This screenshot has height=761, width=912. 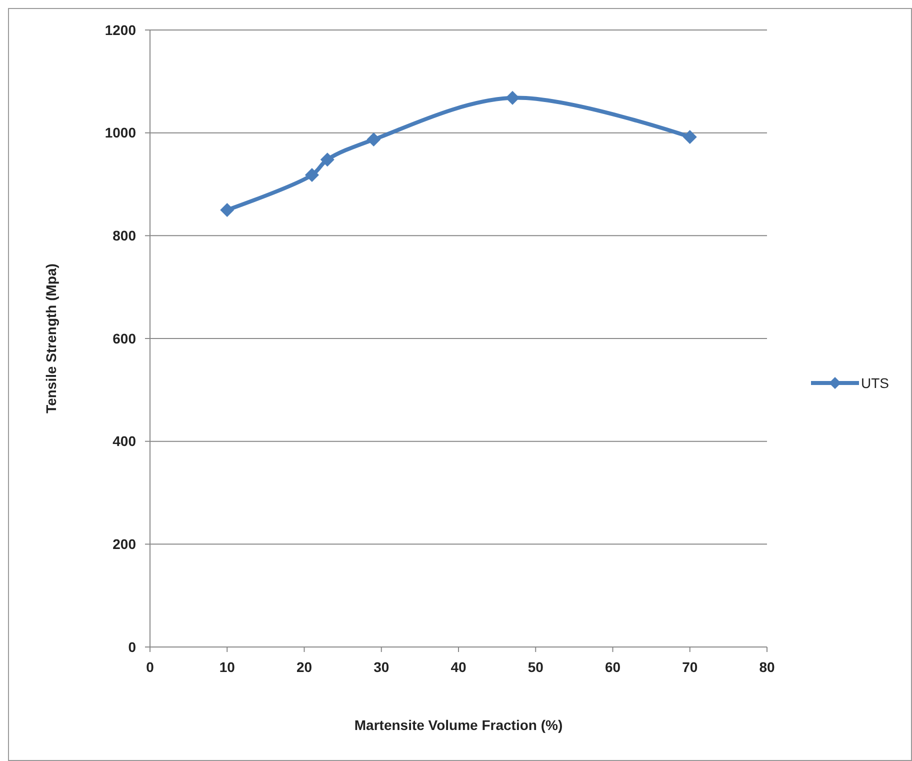 I want to click on x-tick-label: 30, so click(x=382, y=667).